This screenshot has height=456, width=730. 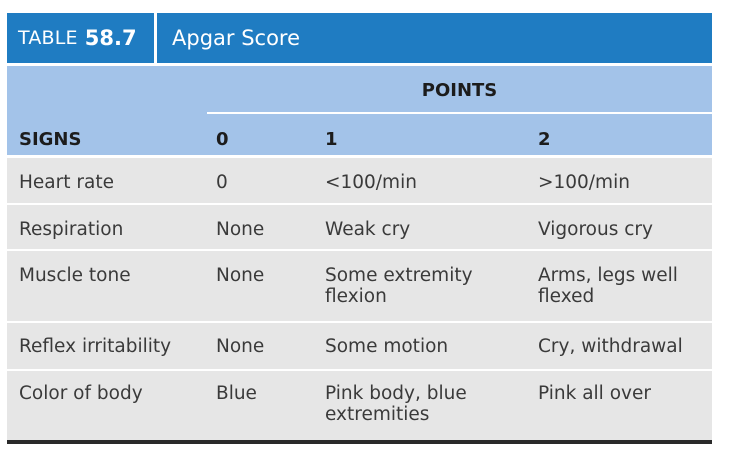 I want to click on row-point-1: Pink body, blue extremities, so click(x=396, y=404).